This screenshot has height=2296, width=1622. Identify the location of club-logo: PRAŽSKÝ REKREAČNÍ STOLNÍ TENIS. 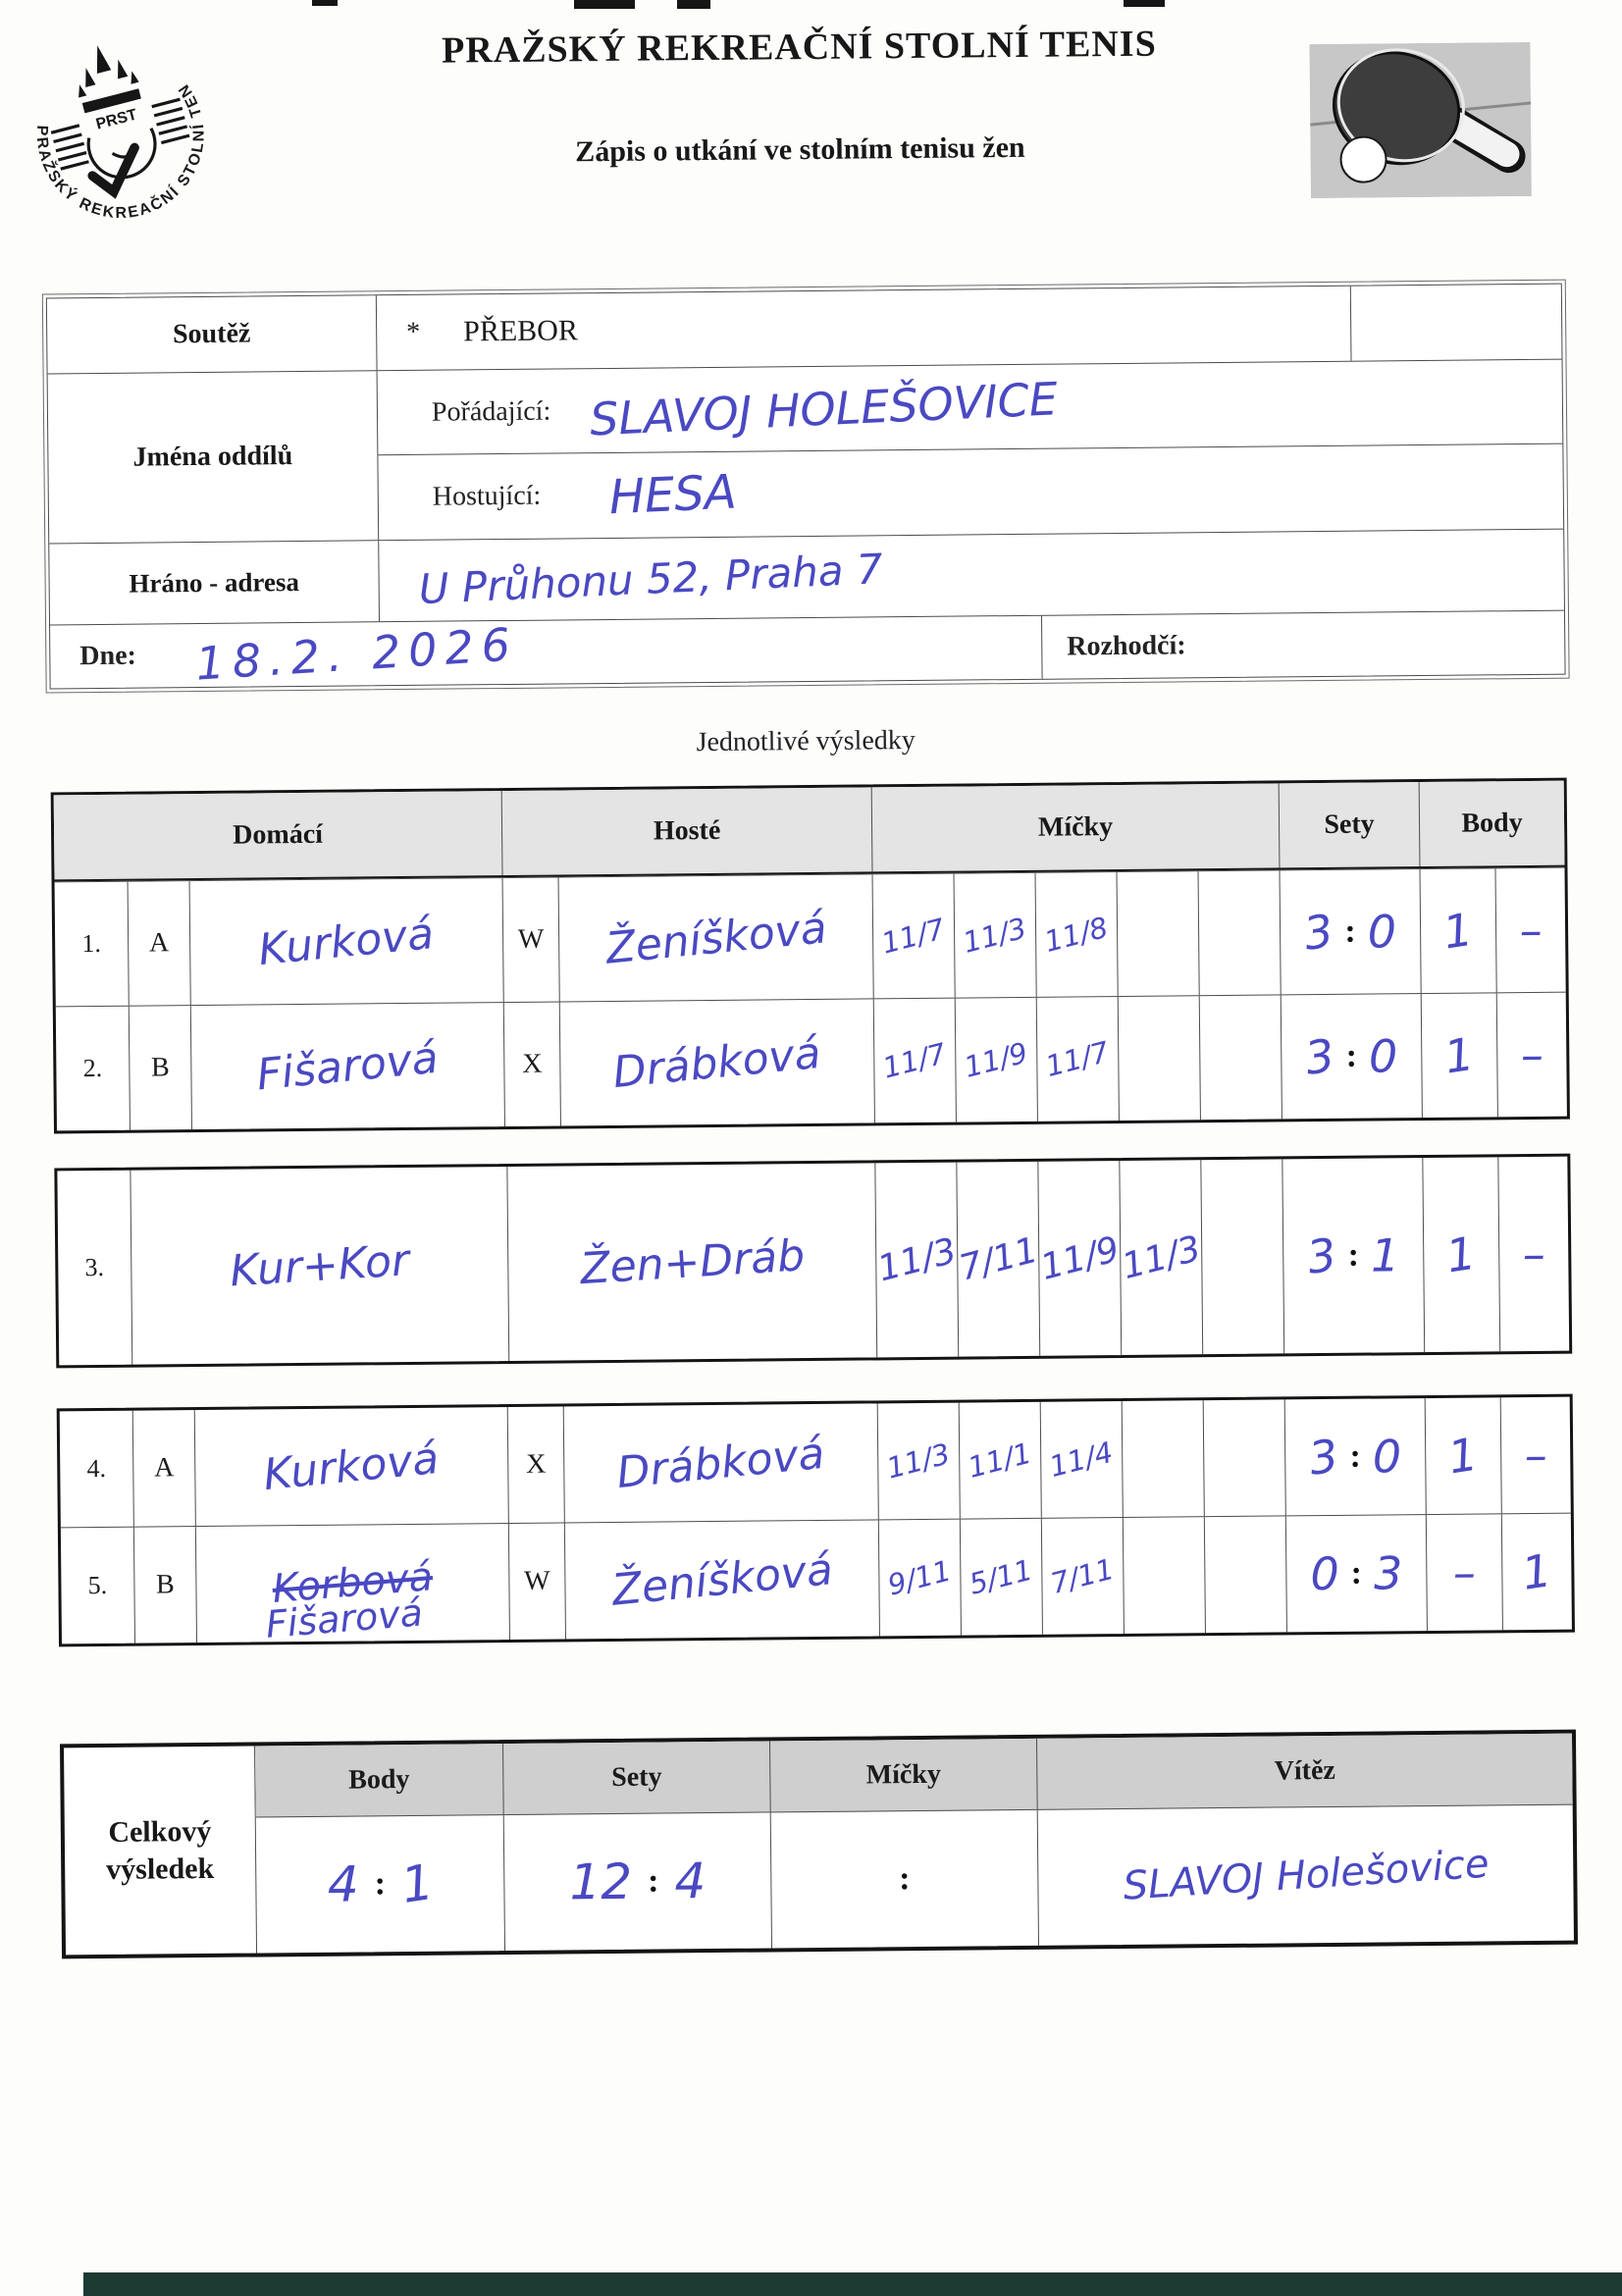
(124, 136).